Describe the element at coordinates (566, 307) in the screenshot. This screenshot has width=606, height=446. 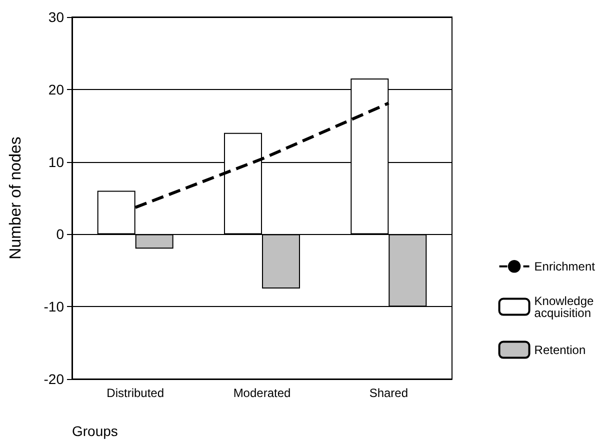
I see `legend-label: Knowledge acquisition` at that location.